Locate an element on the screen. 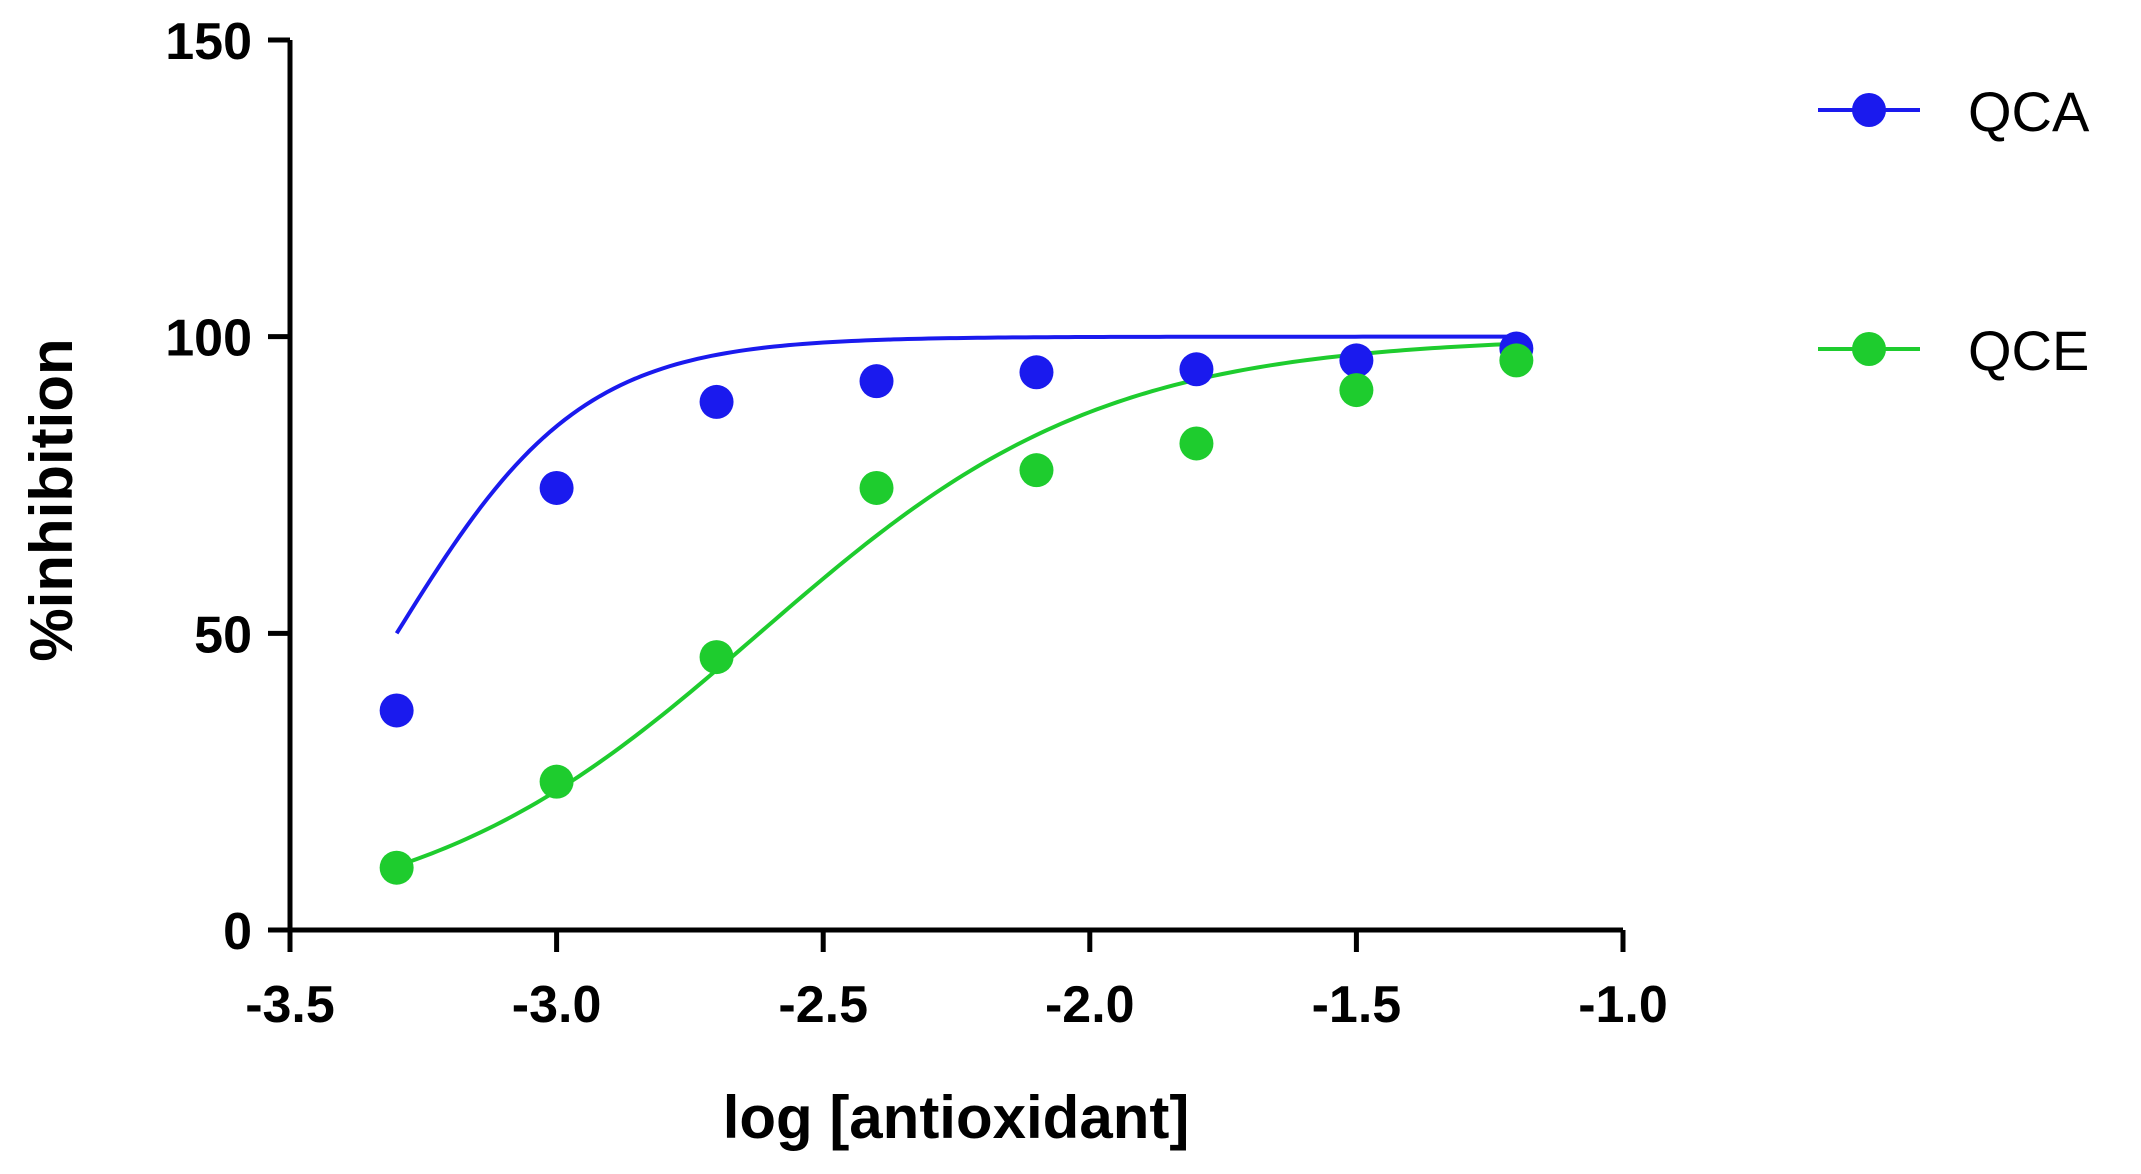  x-axis-title: log [antioxidant] is located at coordinates (956, 1117).